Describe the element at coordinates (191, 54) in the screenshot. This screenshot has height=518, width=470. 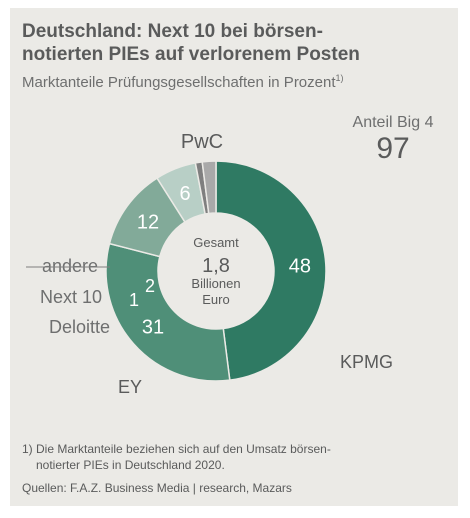
I see `chart-title-line2: notierten PIEs auf verlorenem Posten` at that location.